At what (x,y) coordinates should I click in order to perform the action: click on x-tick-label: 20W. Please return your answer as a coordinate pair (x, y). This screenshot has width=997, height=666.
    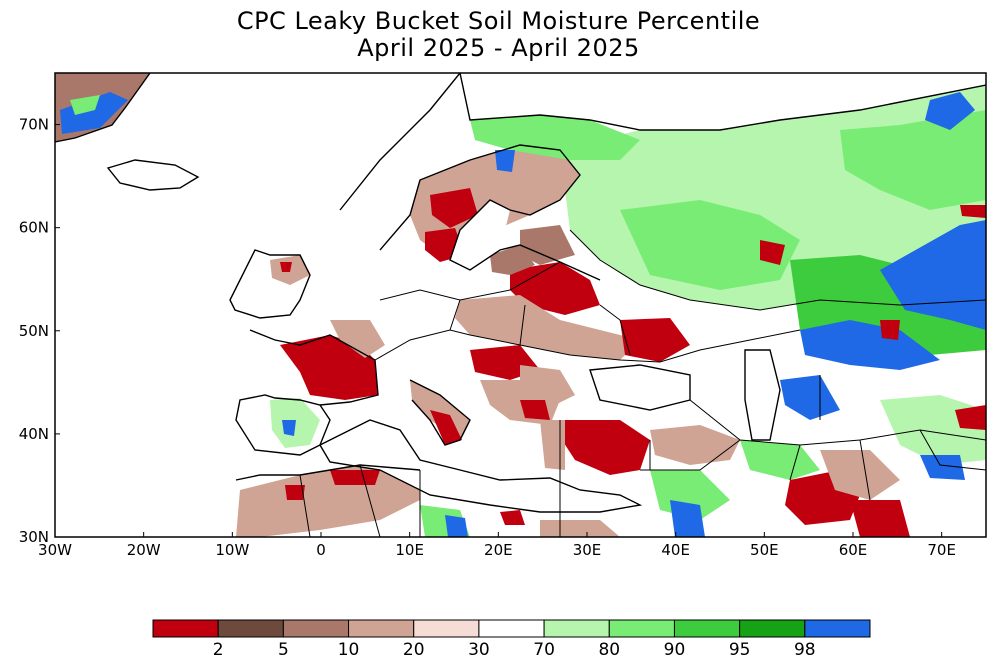
    Looking at the image, I should click on (144, 550).